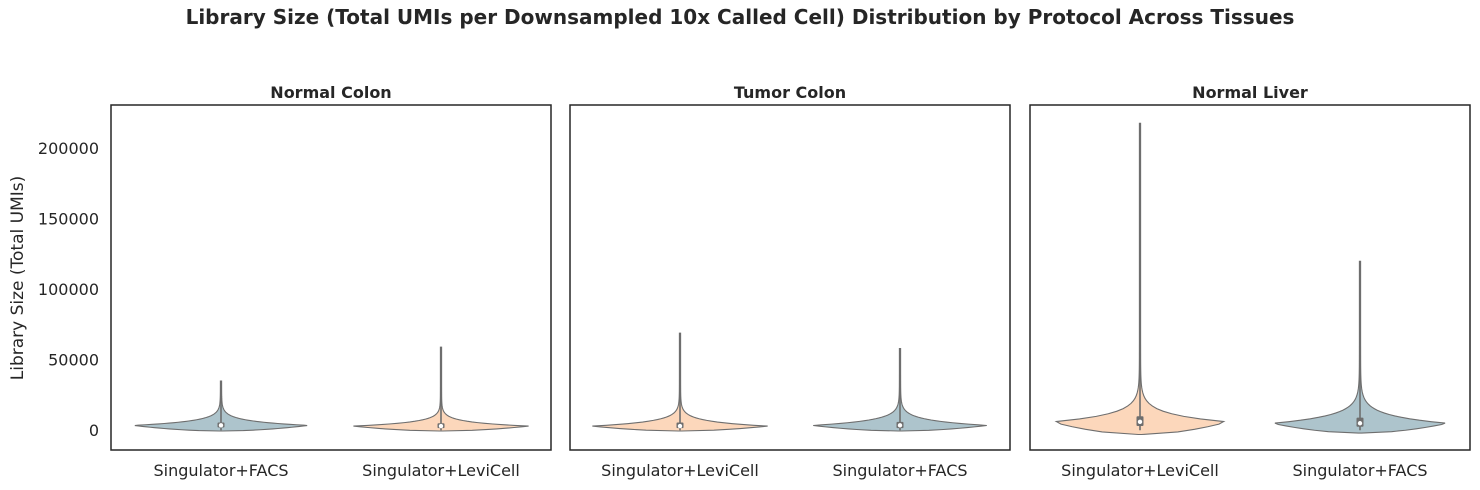 This screenshot has width=1480, height=490. Describe the element at coordinates (68, 219) in the screenshot. I see `y-tick-label: 150000` at that location.